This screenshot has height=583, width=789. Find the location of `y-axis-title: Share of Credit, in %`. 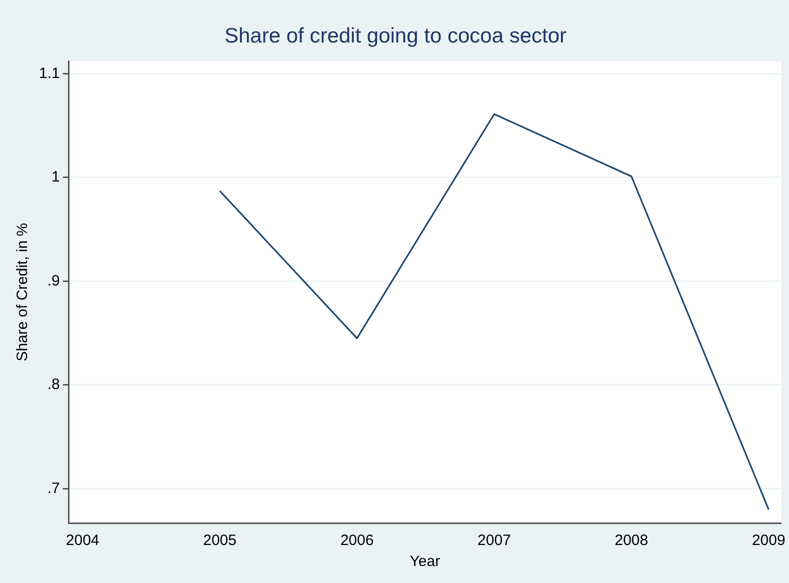

y-axis-title: Share of Credit, in % is located at coordinates (23, 292).